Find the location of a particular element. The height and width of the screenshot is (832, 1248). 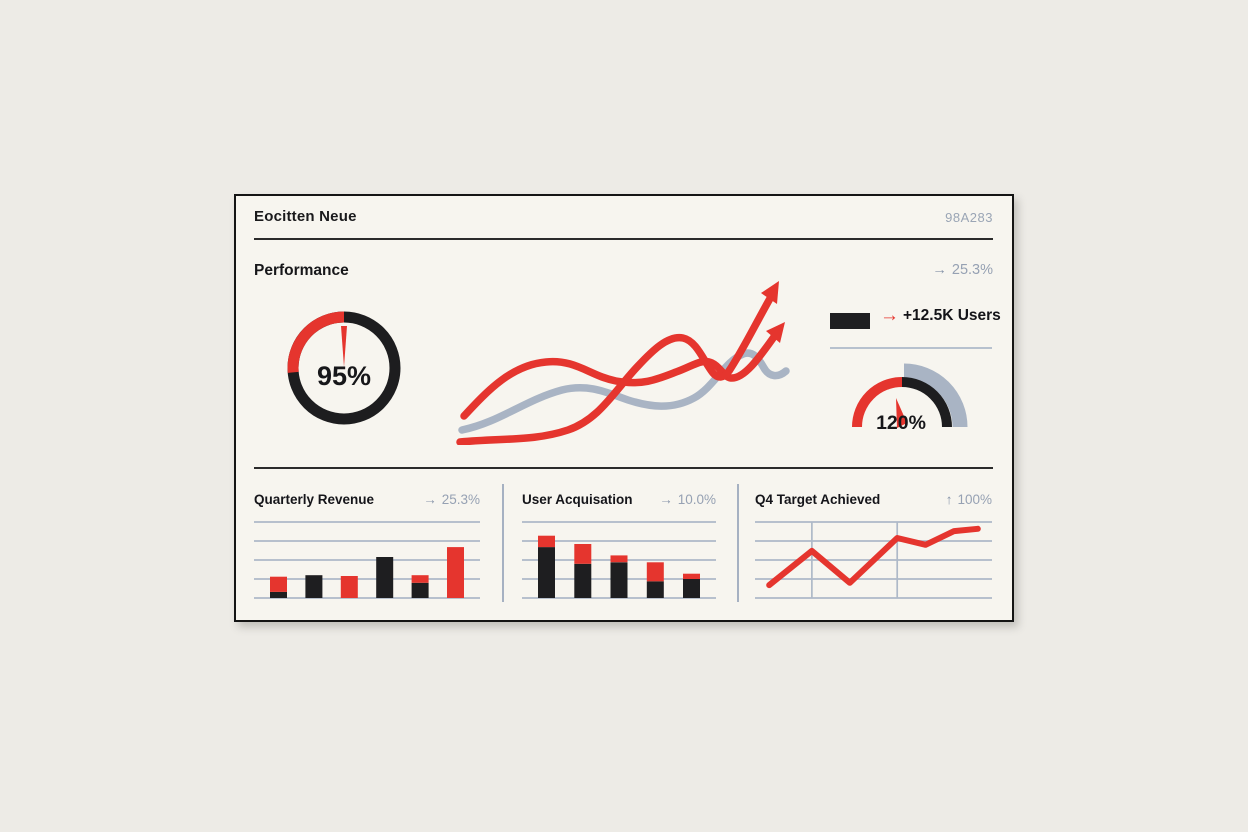

performance-trend: → 25.3% is located at coordinates (962, 270).